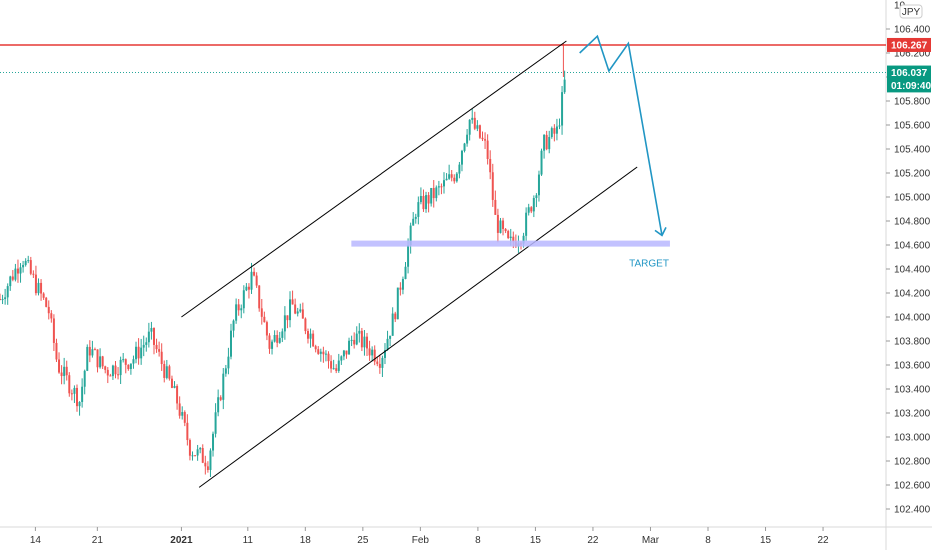 The width and height of the screenshot is (932, 550). I want to click on y-tick-label: 104.000, so click(912, 318).